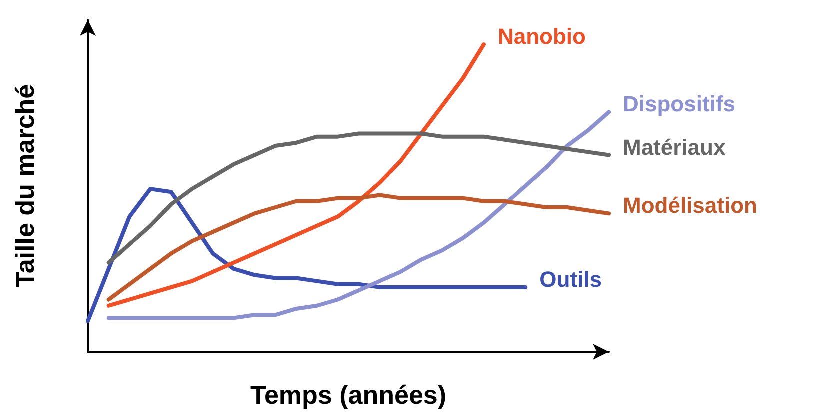  Describe the element at coordinates (542, 37) in the screenshot. I see `series-label: Nanobio` at that location.